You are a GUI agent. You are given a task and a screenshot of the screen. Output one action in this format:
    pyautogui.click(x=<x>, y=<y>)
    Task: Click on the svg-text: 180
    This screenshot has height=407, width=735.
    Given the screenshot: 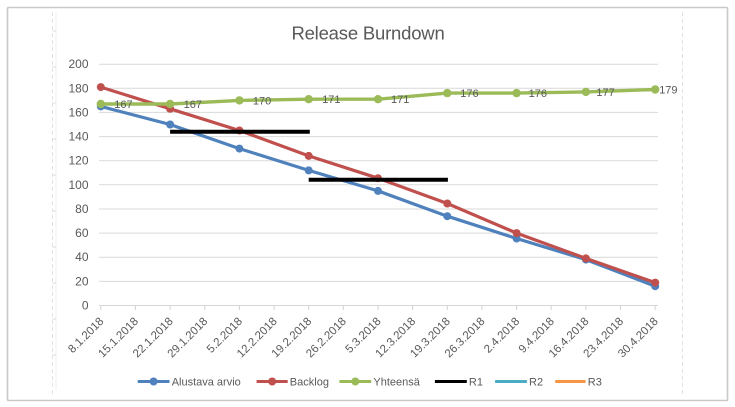 What is the action you would take?
    pyautogui.click(x=78, y=88)
    